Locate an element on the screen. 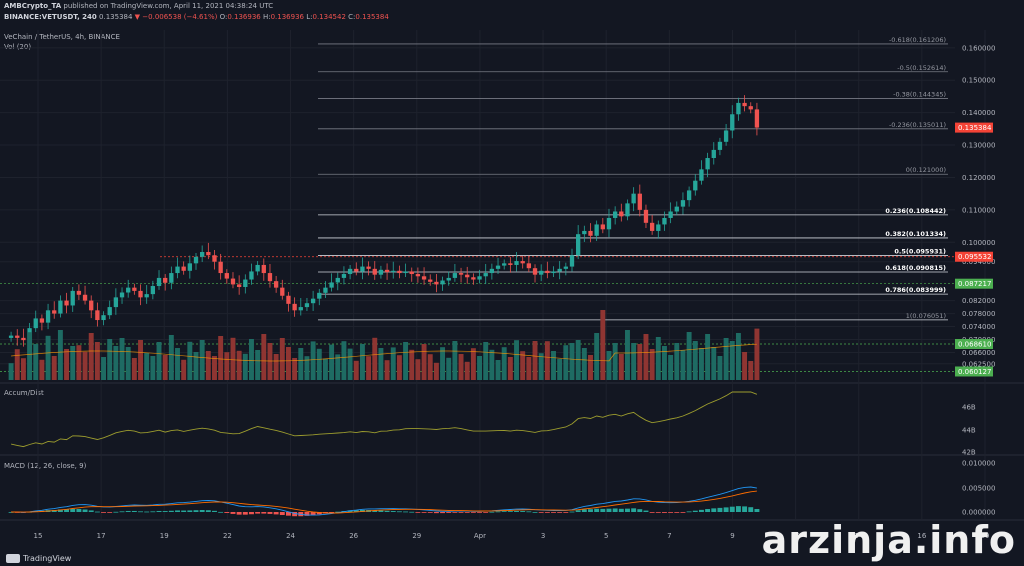  x-tick-label: 15 is located at coordinates (38, 536).